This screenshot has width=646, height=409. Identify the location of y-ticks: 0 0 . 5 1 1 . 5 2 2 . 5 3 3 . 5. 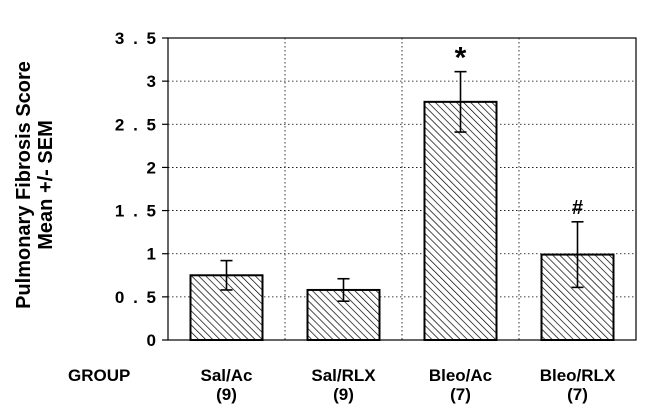
(141, 189).